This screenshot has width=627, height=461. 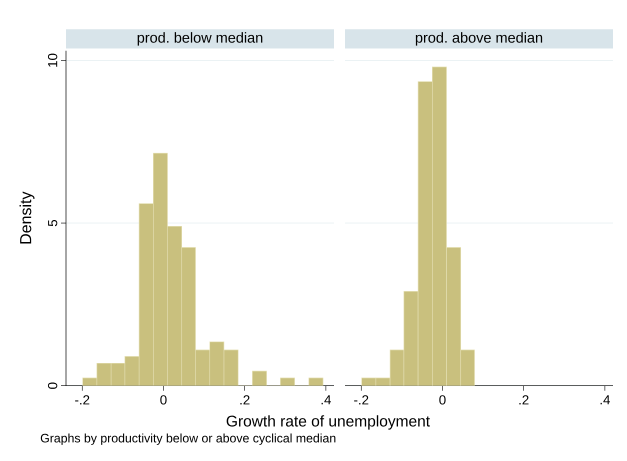 I want to click on y-tick-label: 5, so click(x=53, y=223).